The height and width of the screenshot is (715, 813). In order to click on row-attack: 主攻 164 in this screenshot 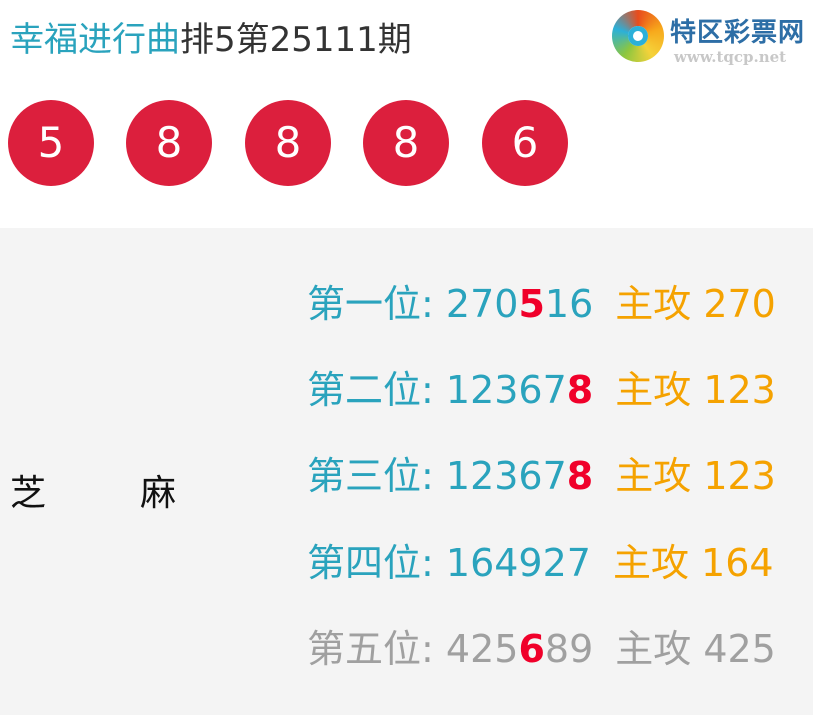, I will do `click(693, 563)`.